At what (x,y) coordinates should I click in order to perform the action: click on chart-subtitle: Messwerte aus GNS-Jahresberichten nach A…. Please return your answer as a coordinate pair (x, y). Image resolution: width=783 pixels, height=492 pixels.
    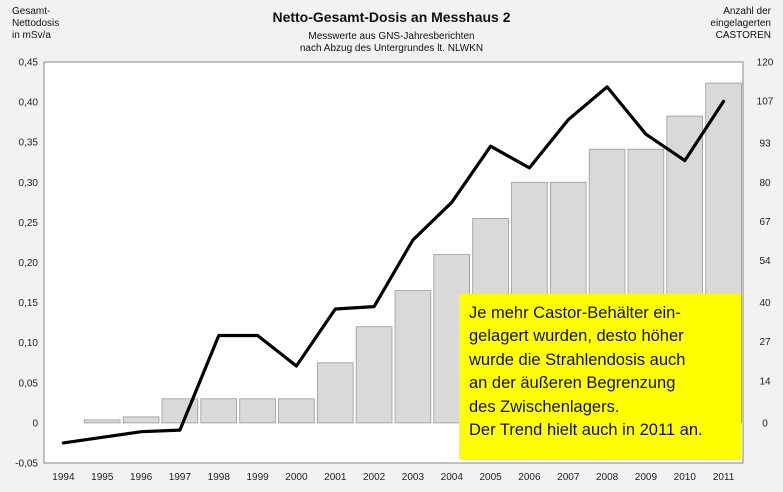
    Looking at the image, I should click on (391, 43).